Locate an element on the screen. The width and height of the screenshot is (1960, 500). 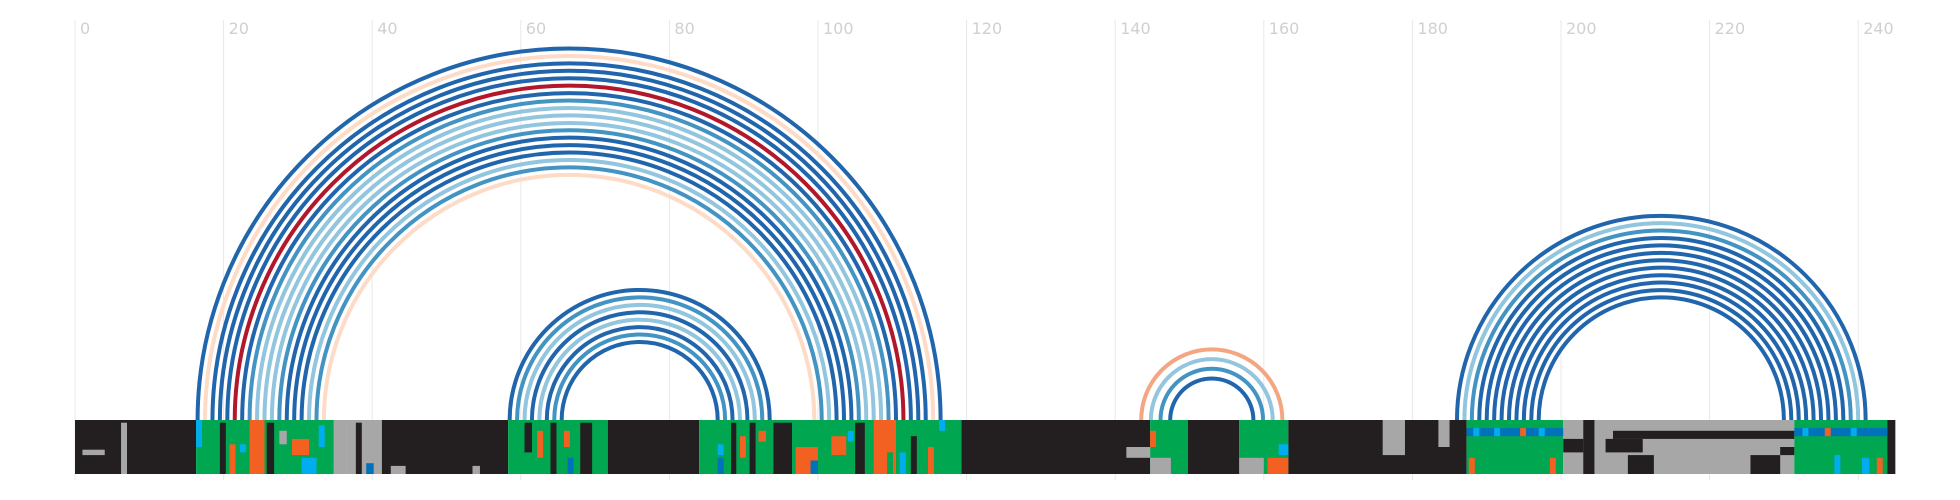
tick-label: 140 is located at coordinates (1135, 28).